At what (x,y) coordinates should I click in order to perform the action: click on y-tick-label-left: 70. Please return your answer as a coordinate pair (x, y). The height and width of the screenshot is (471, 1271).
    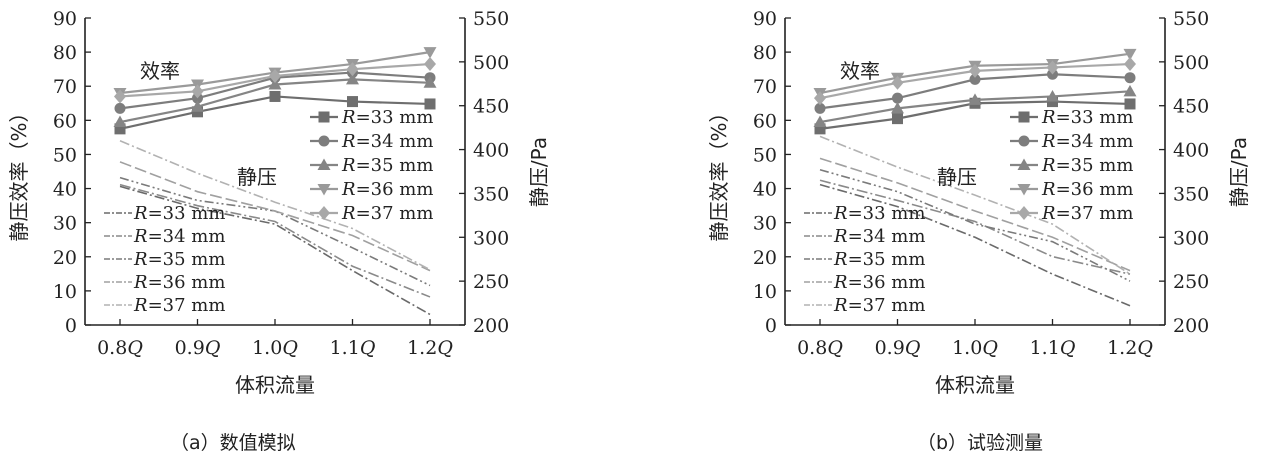
    Looking at the image, I should click on (65, 87).